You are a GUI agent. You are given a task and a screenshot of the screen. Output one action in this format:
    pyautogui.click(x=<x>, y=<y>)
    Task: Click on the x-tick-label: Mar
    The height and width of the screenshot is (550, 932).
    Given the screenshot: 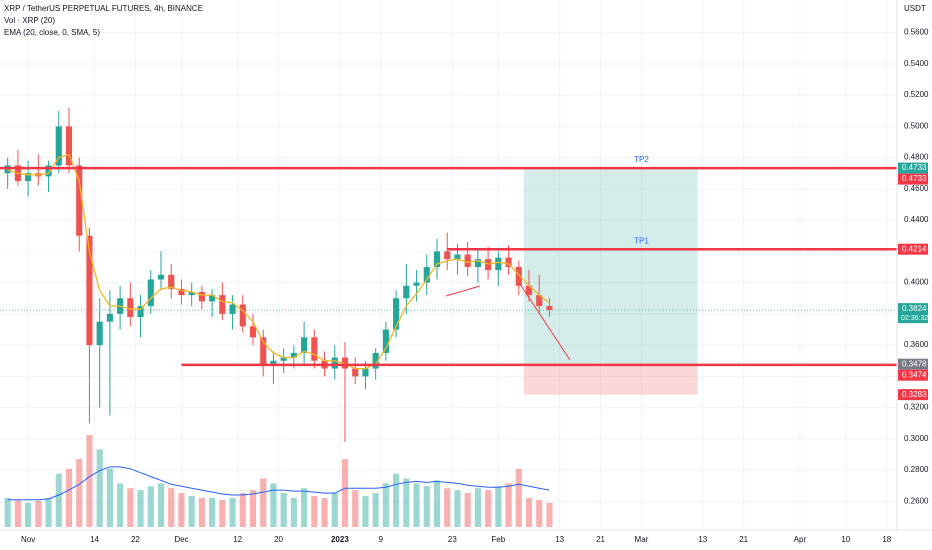 What is the action you would take?
    pyautogui.click(x=642, y=539)
    